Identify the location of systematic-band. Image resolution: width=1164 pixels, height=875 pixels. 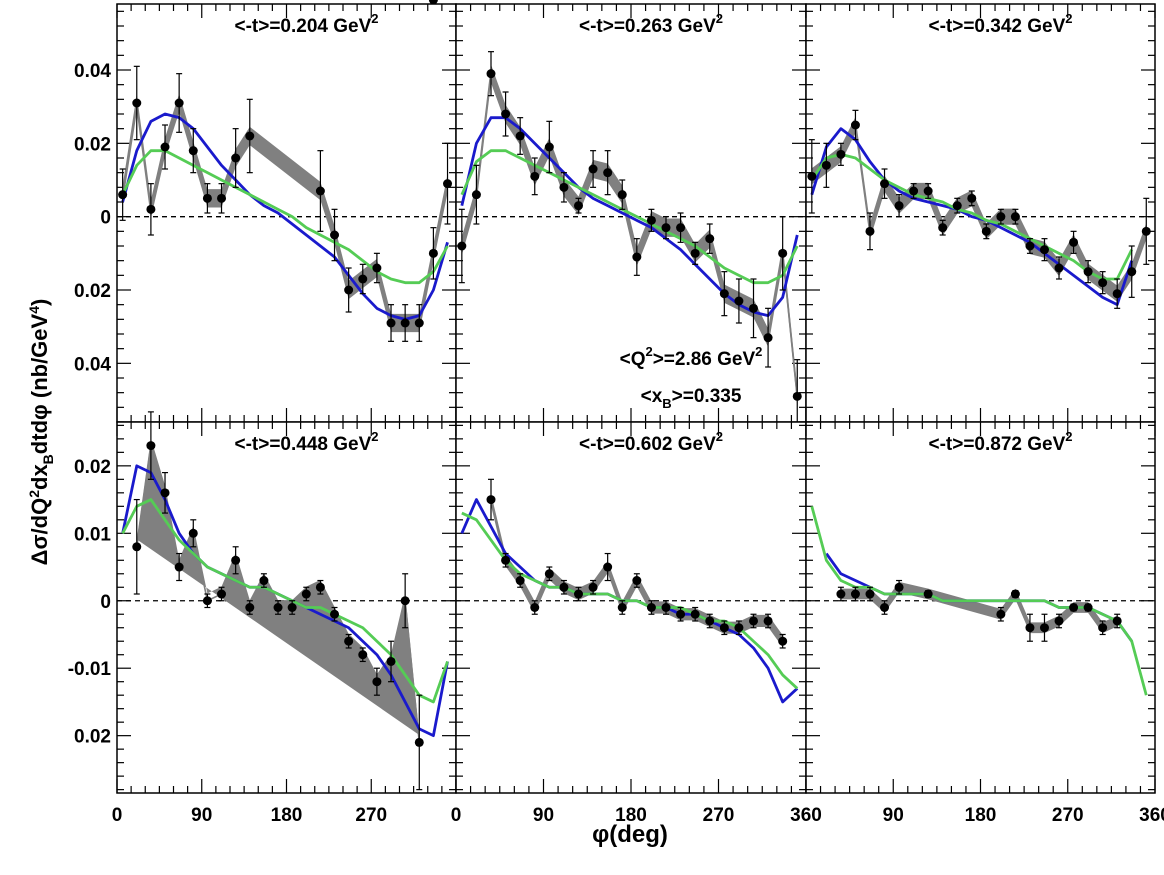
(629, 235).